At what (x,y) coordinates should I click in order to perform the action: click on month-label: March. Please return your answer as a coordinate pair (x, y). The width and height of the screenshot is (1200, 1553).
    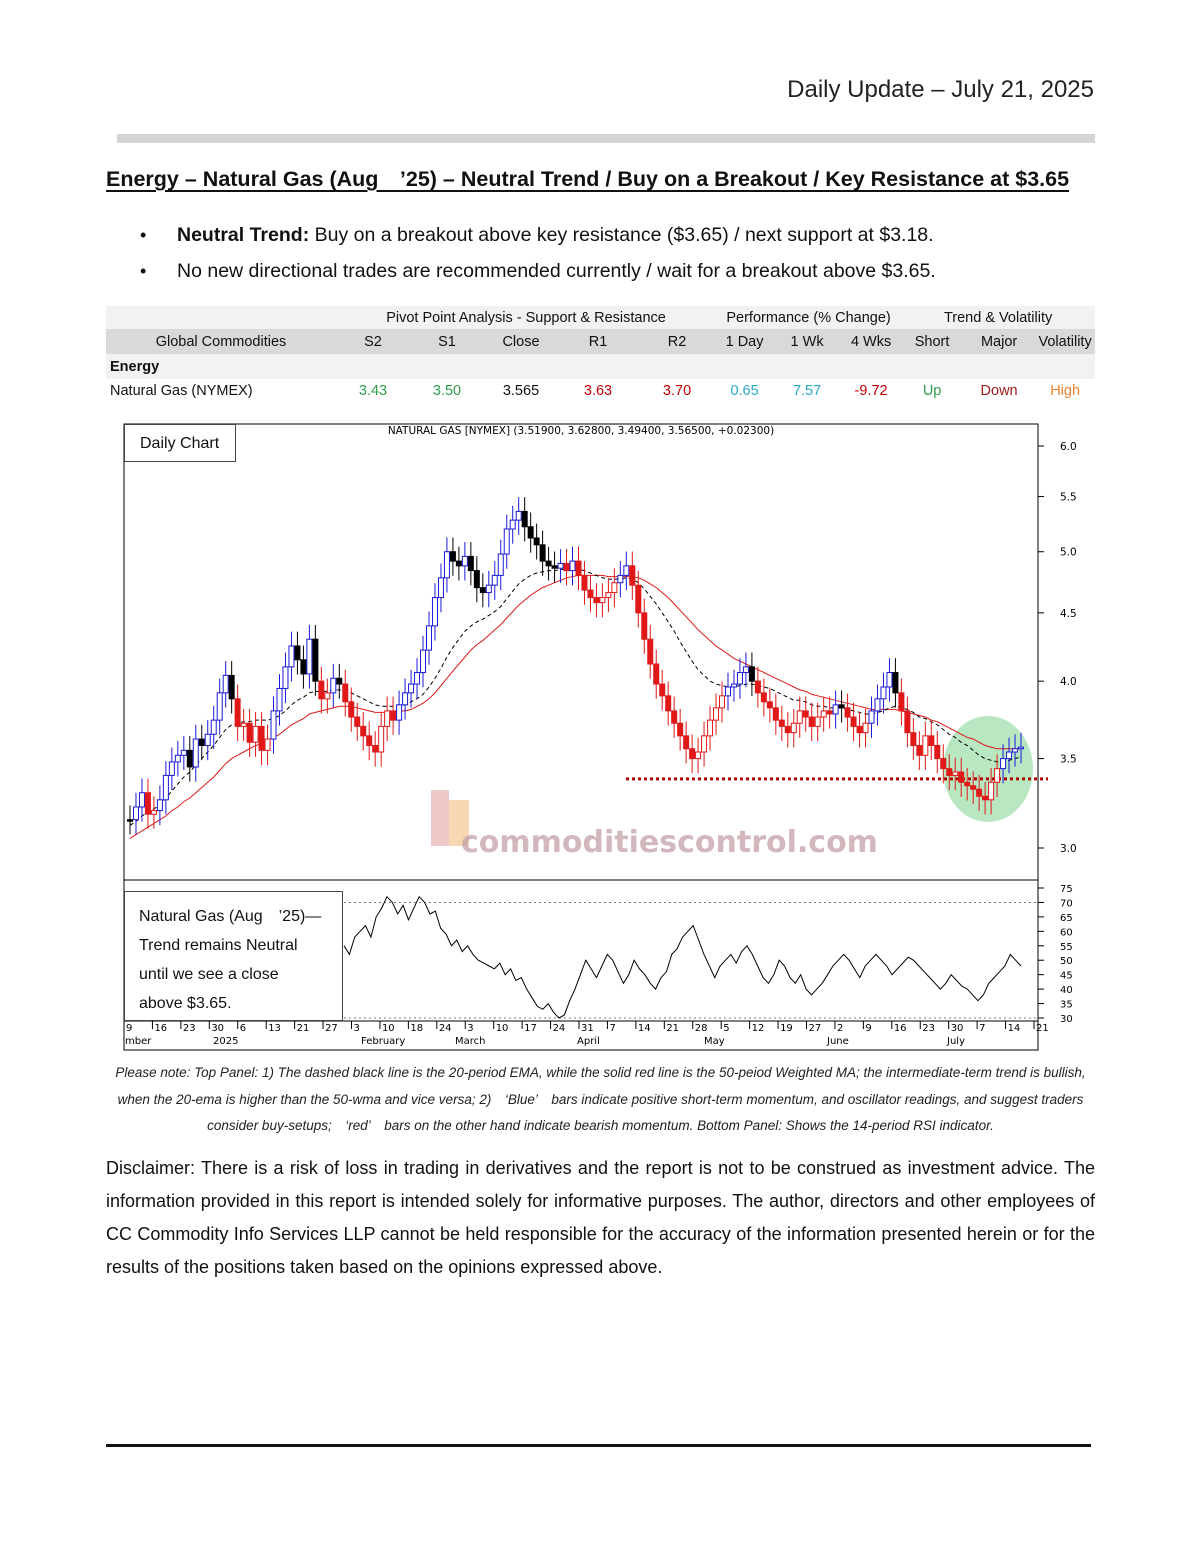
    Looking at the image, I should click on (470, 1041).